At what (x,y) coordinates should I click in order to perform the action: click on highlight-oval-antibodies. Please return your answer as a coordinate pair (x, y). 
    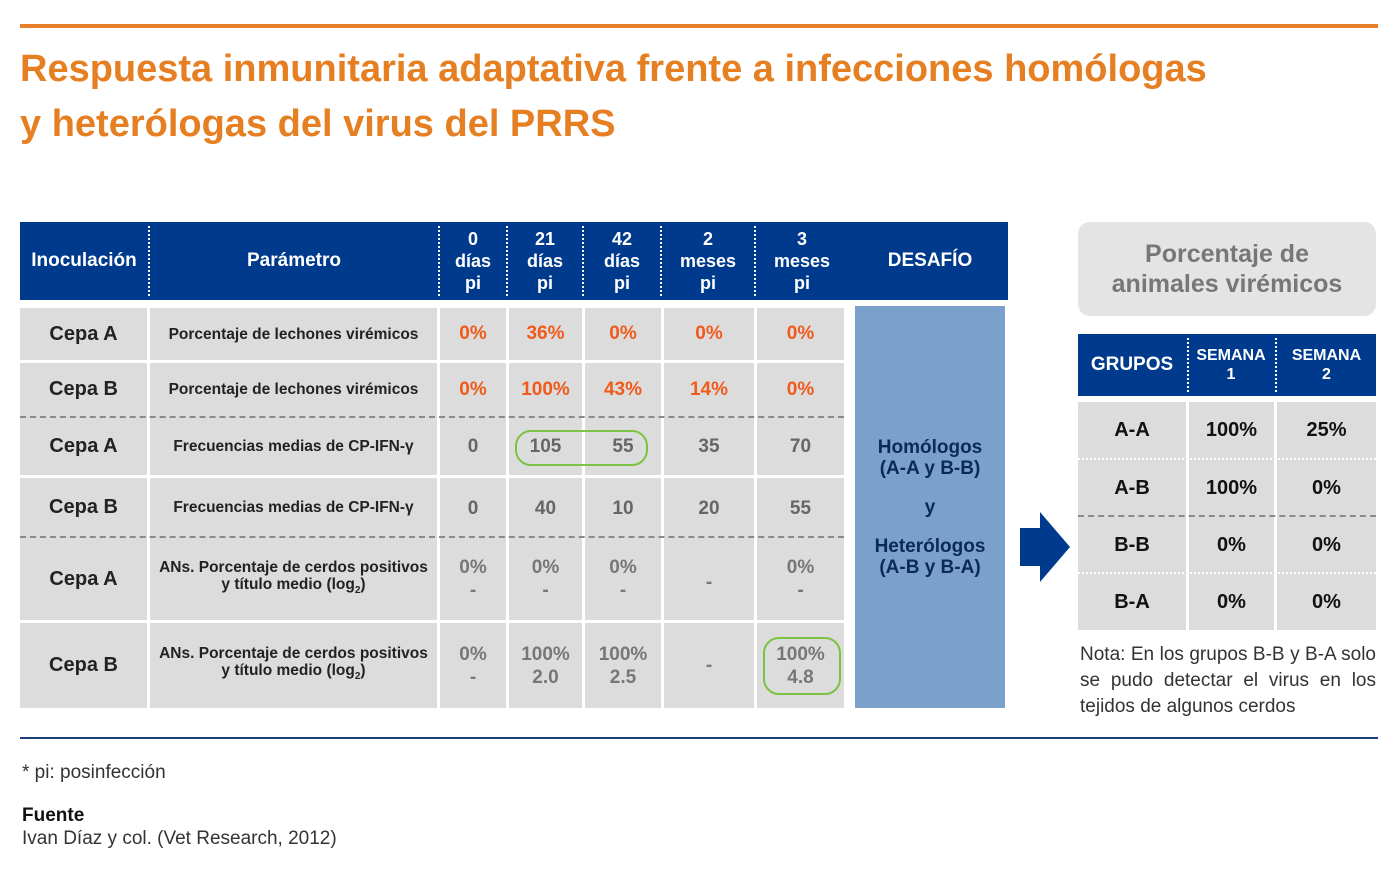
    Looking at the image, I should click on (802, 666).